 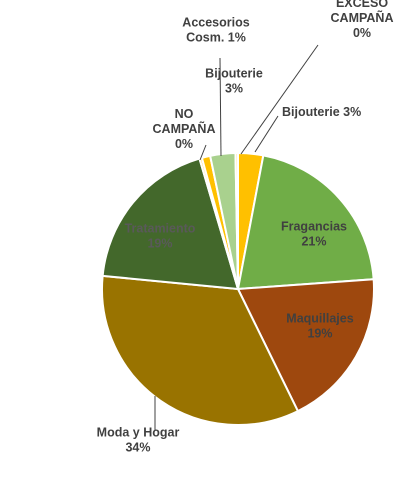 I want to click on slice-label-5: NO CAMPAÑA 0%, so click(x=184, y=129).